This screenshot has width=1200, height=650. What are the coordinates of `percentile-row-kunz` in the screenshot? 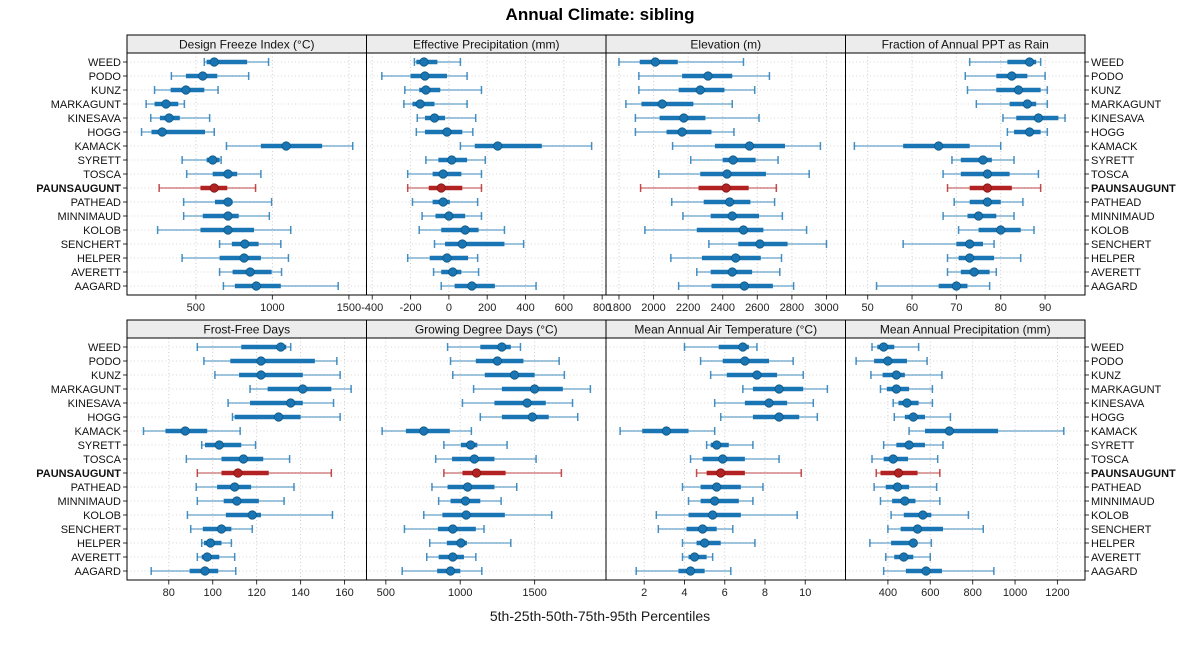 It's located at (697, 90).